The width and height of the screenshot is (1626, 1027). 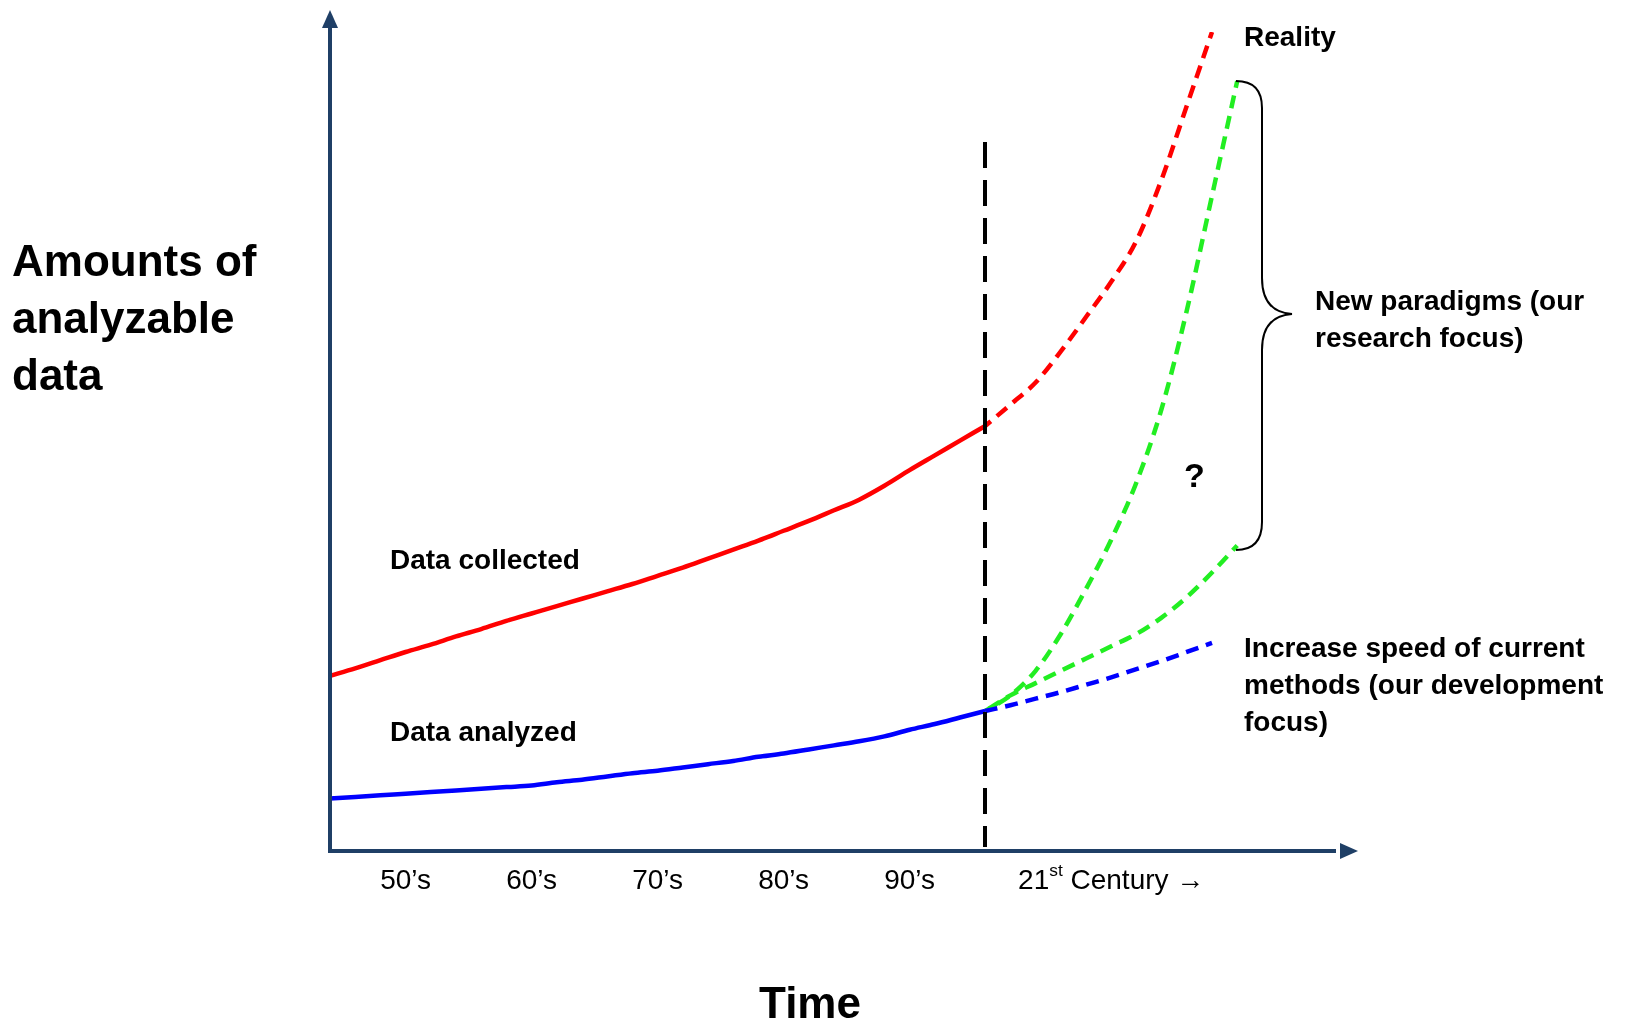 I want to click on x-tick-label: 80’s, so click(x=784, y=879).